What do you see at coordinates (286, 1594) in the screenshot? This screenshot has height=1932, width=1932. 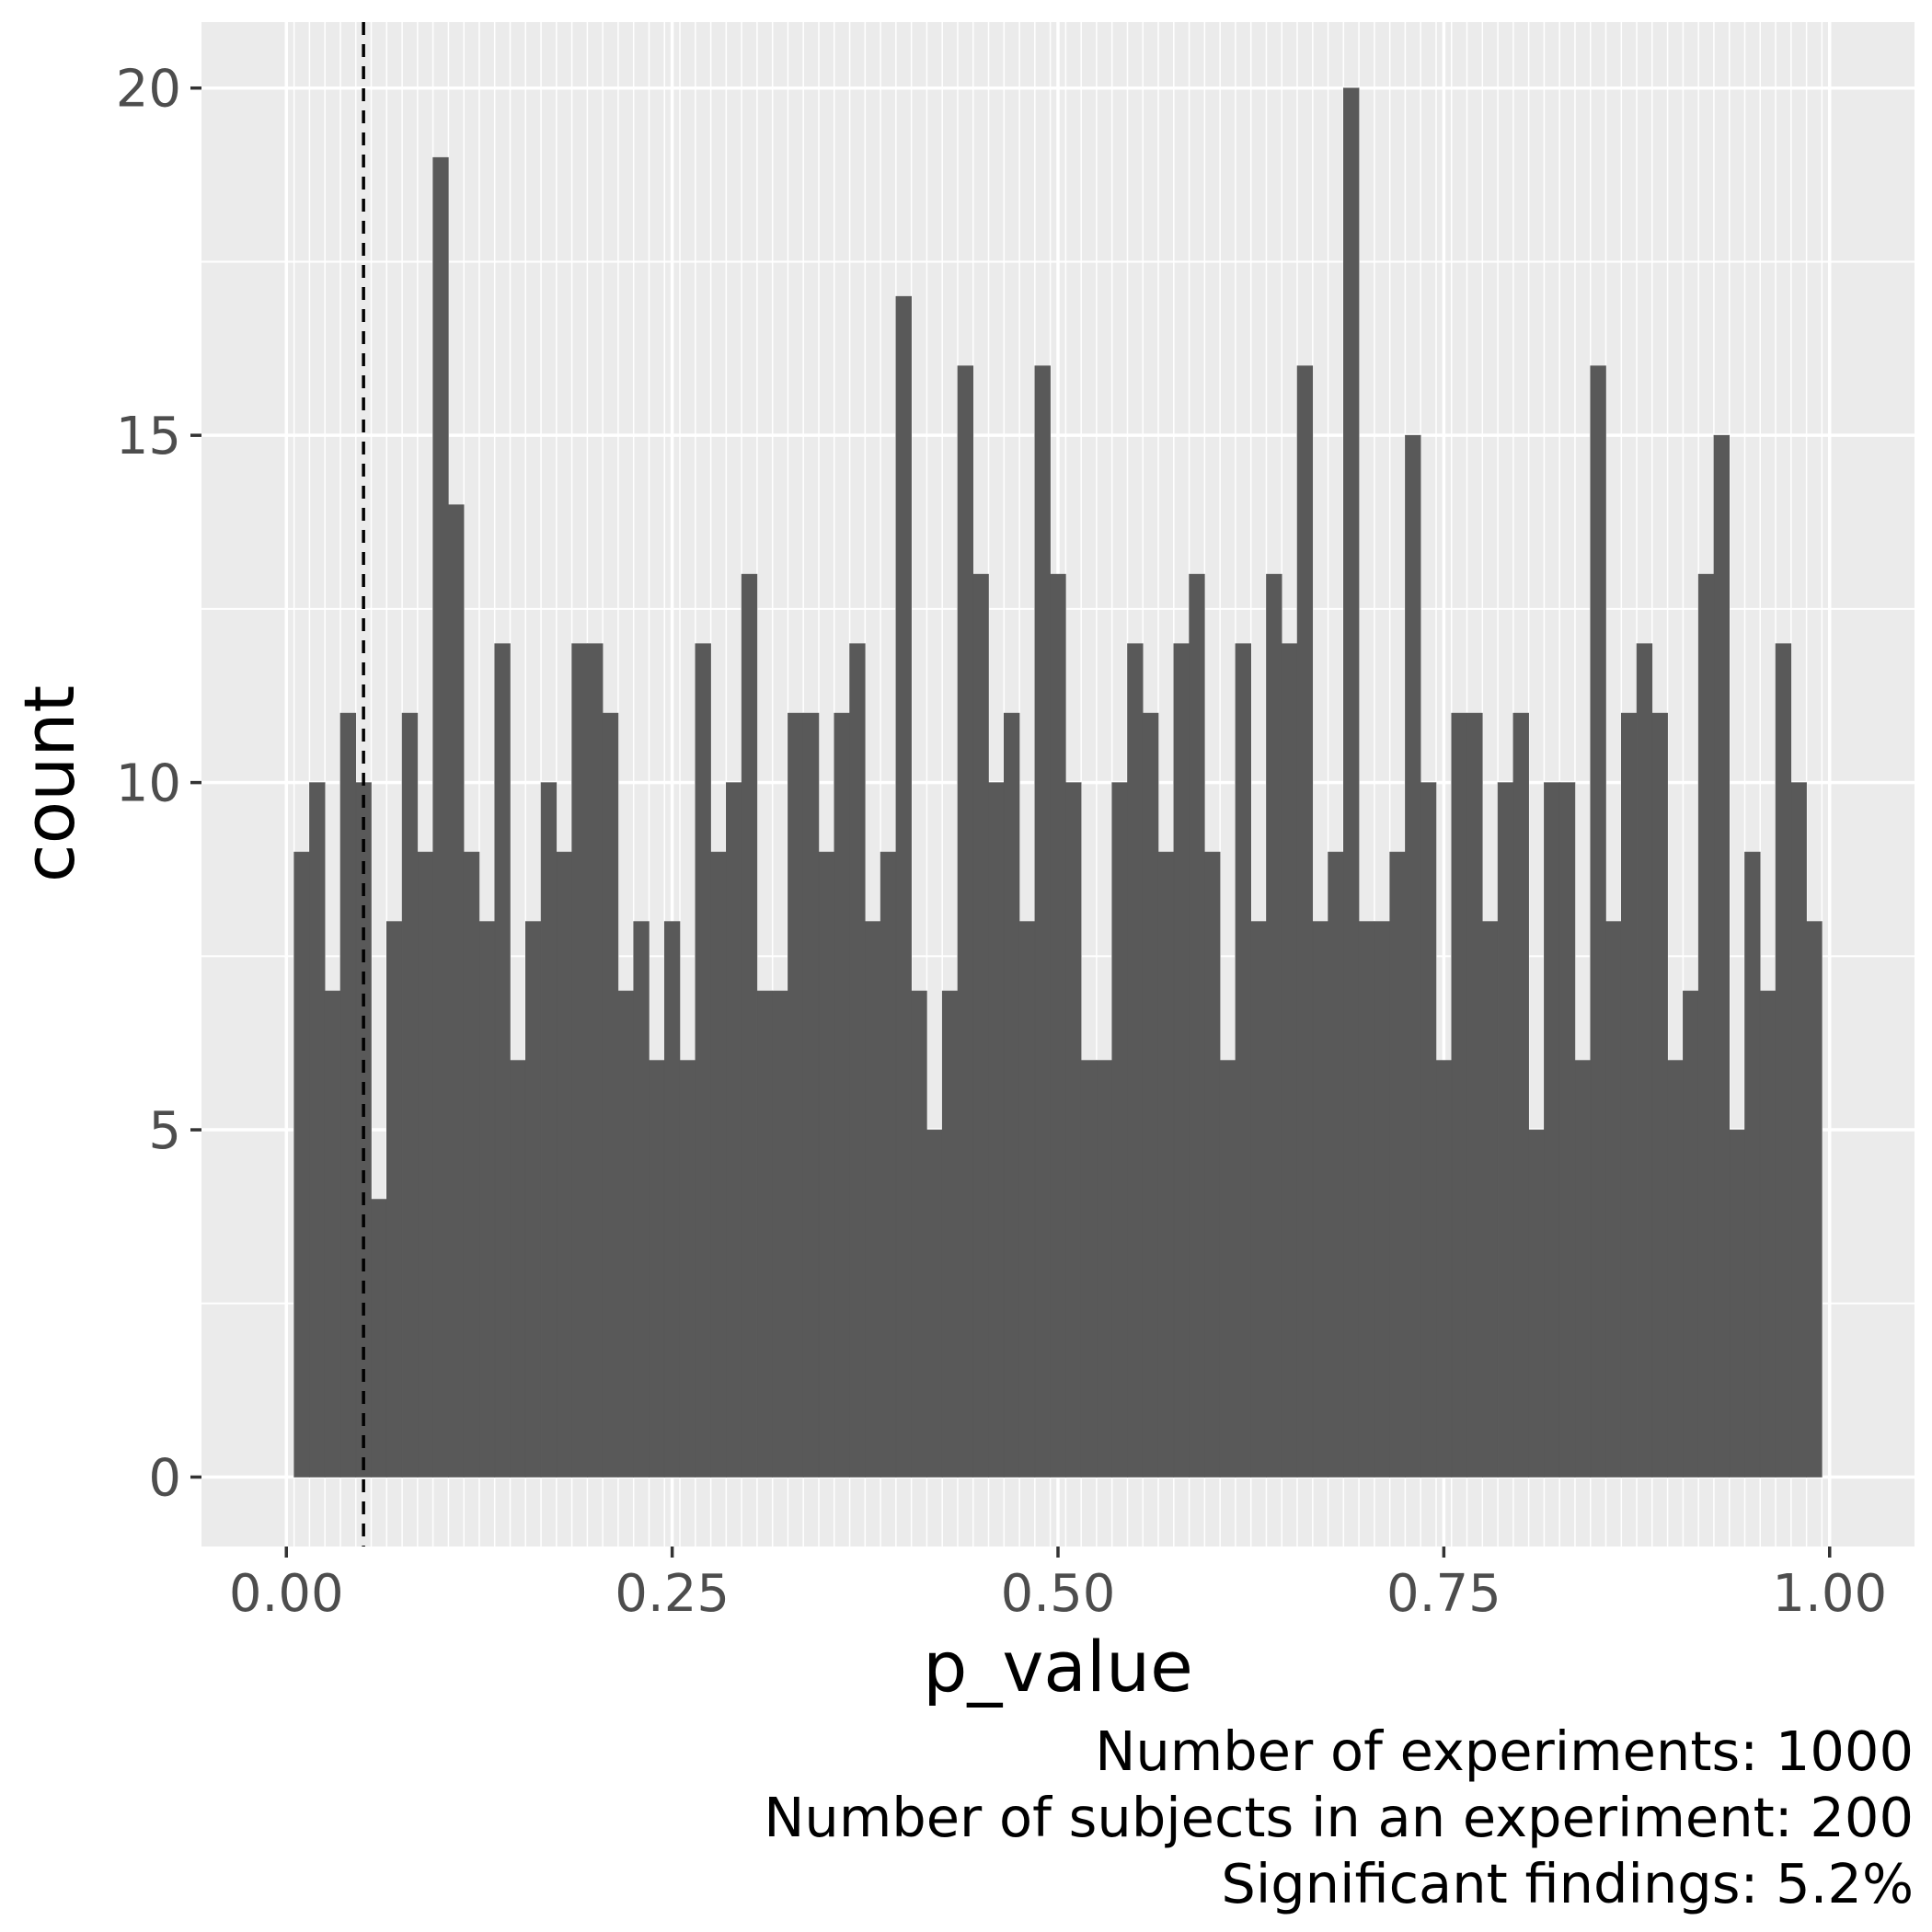 I see `x-tick-label: 0.00` at bounding box center [286, 1594].